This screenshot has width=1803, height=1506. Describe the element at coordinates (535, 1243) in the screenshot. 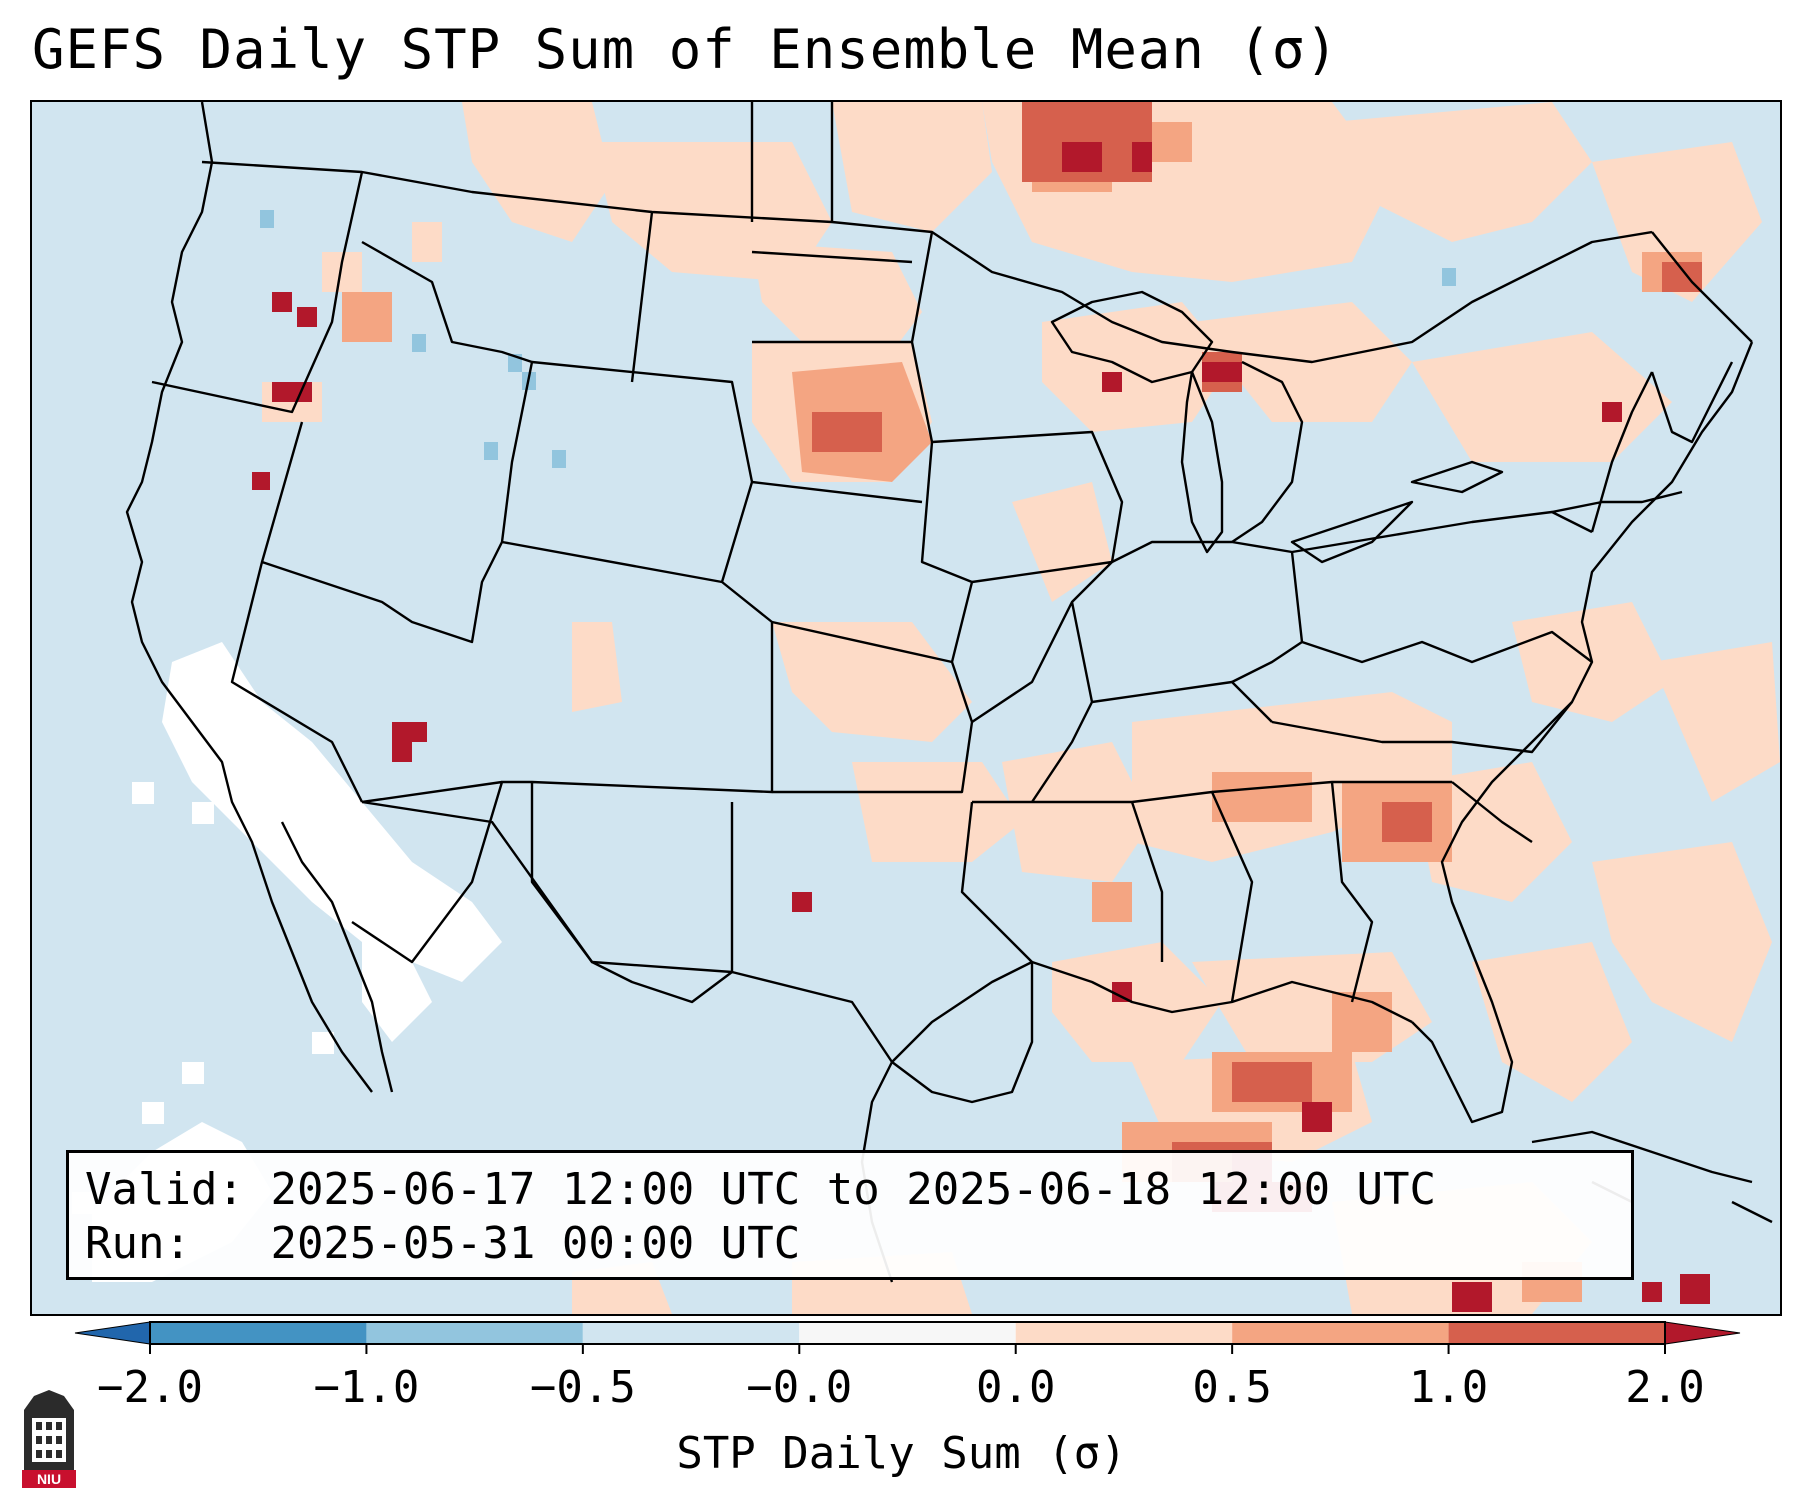

I see `run-value: 2025-05-31 00:00 UTC` at that location.